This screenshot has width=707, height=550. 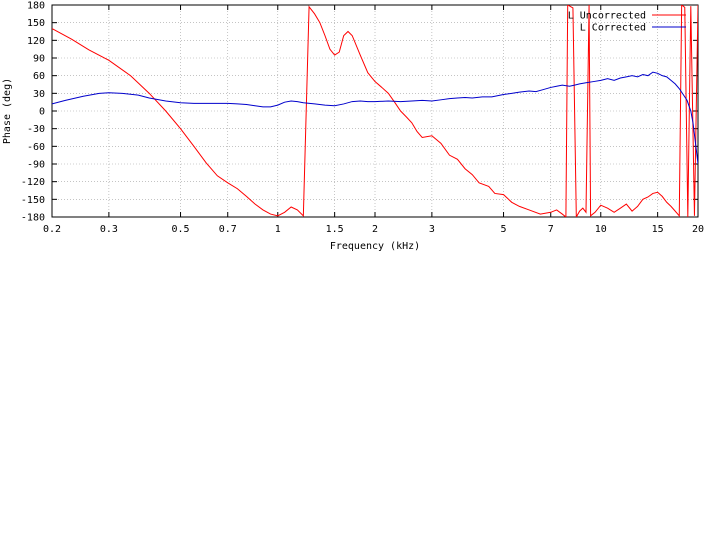 What do you see at coordinates (39, 94) in the screenshot?
I see `y-tick-label: 30` at bounding box center [39, 94].